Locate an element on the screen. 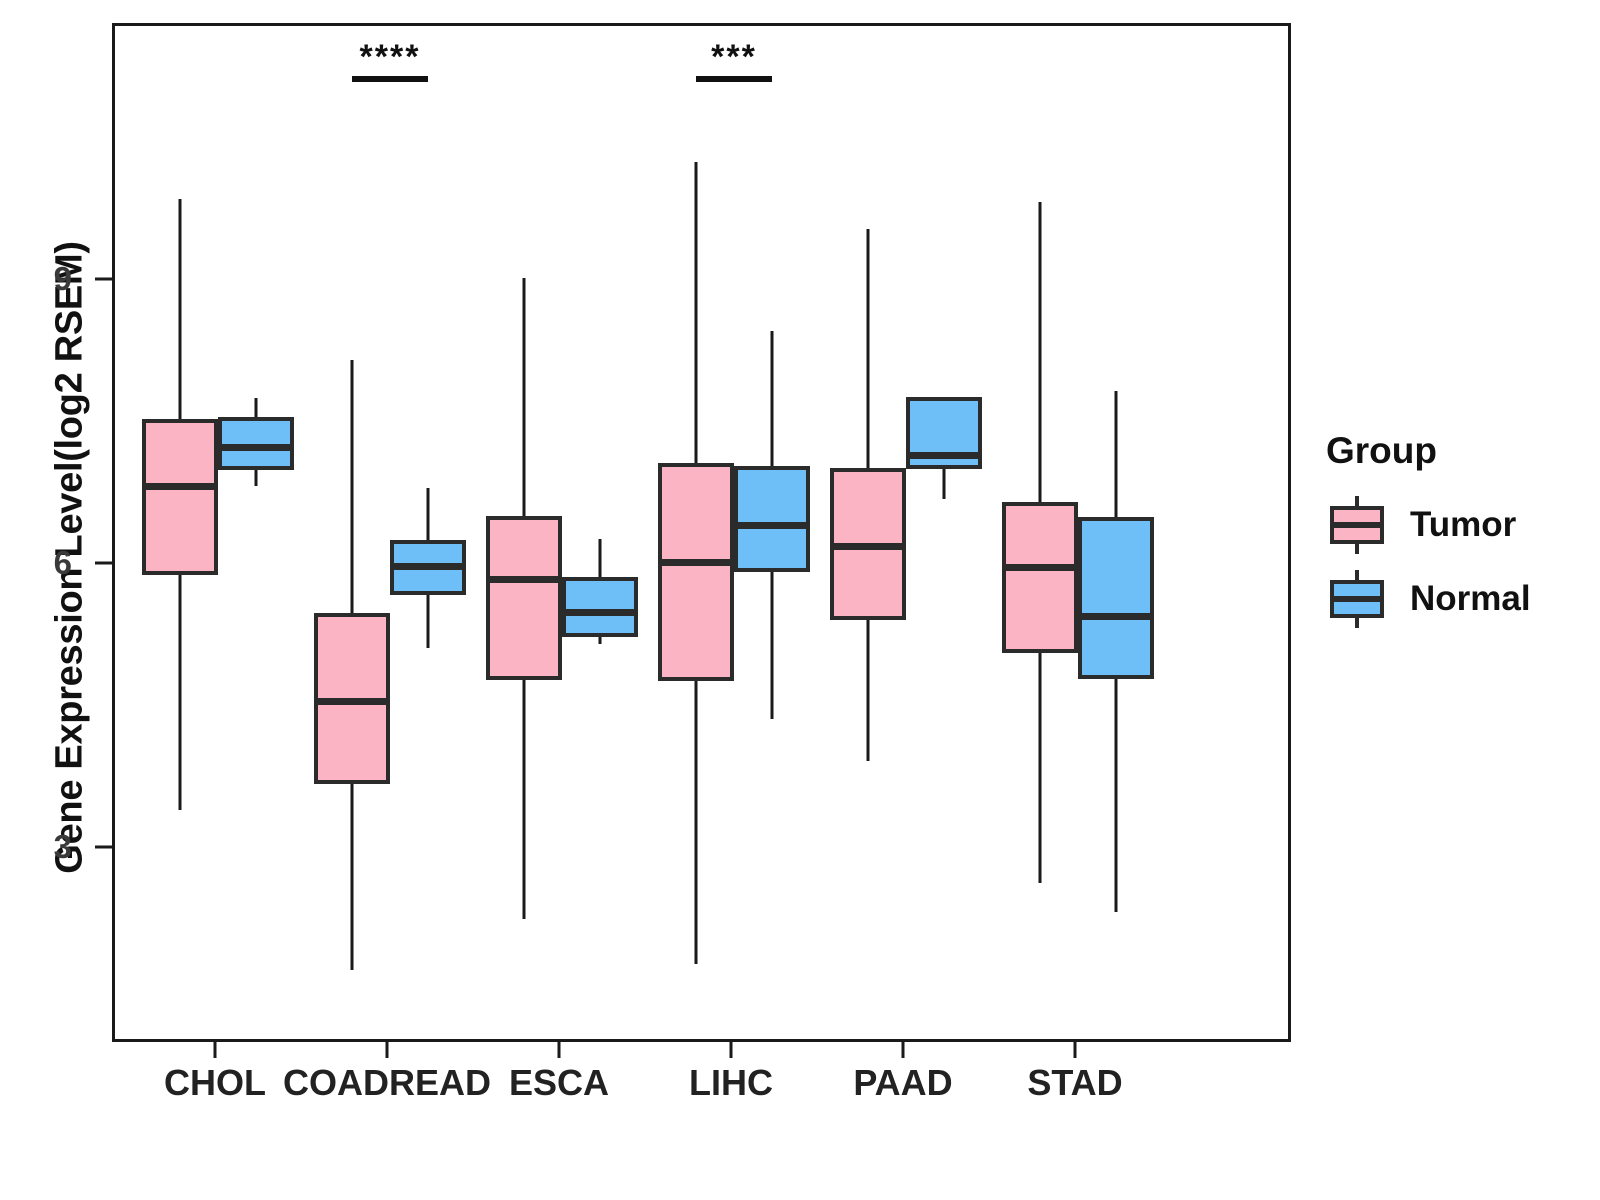 Image resolution: width=1600 pixels, height=1200 pixels. legend-item-normal: Normal is located at coordinates (1451, 599).